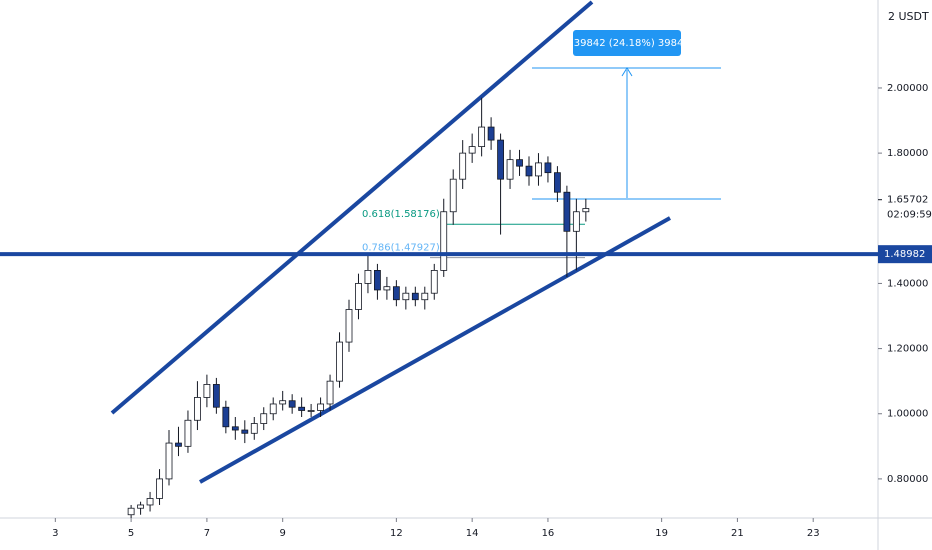 The height and width of the screenshot is (550, 932). What do you see at coordinates (627, 72) in the screenshot?
I see `measure-arrowhead` at bounding box center [627, 72].